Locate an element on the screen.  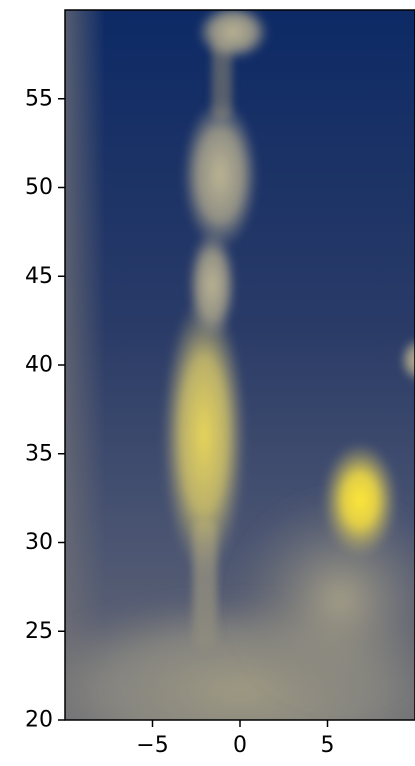
heatmap-column-neck is located at coordinates (212, 285).